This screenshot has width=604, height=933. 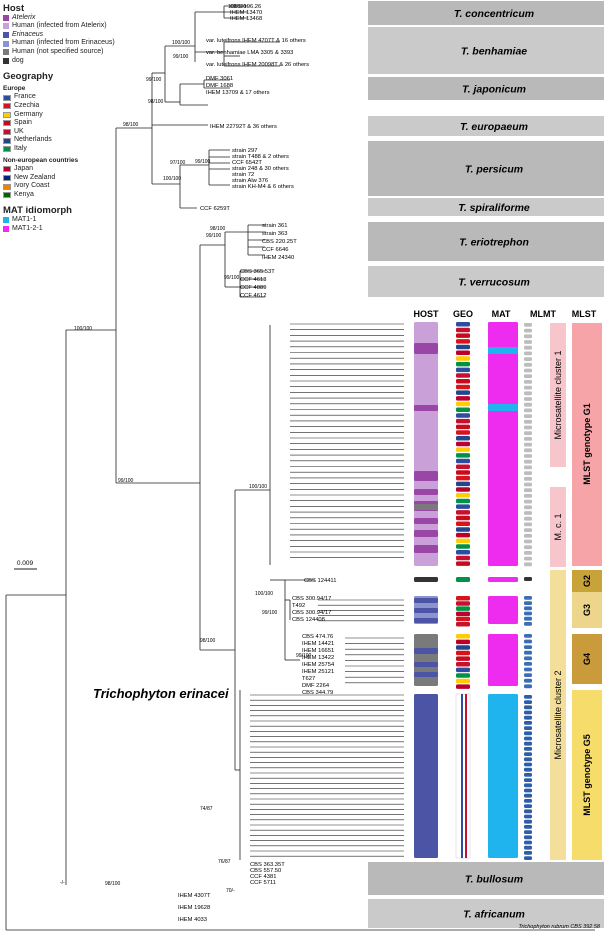 What do you see at coordinates (59, 26) in the screenshot?
I see `legend-host-label: Human (infected from Atelerix)` at bounding box center [59, 26].